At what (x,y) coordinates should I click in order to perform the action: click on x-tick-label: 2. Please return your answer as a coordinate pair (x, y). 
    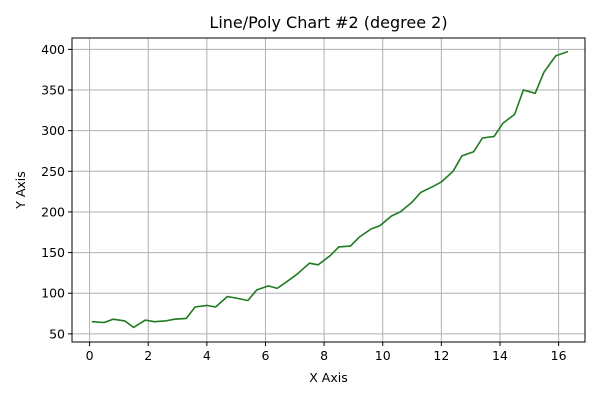
    Looking at the image, I should click on (148, 355).